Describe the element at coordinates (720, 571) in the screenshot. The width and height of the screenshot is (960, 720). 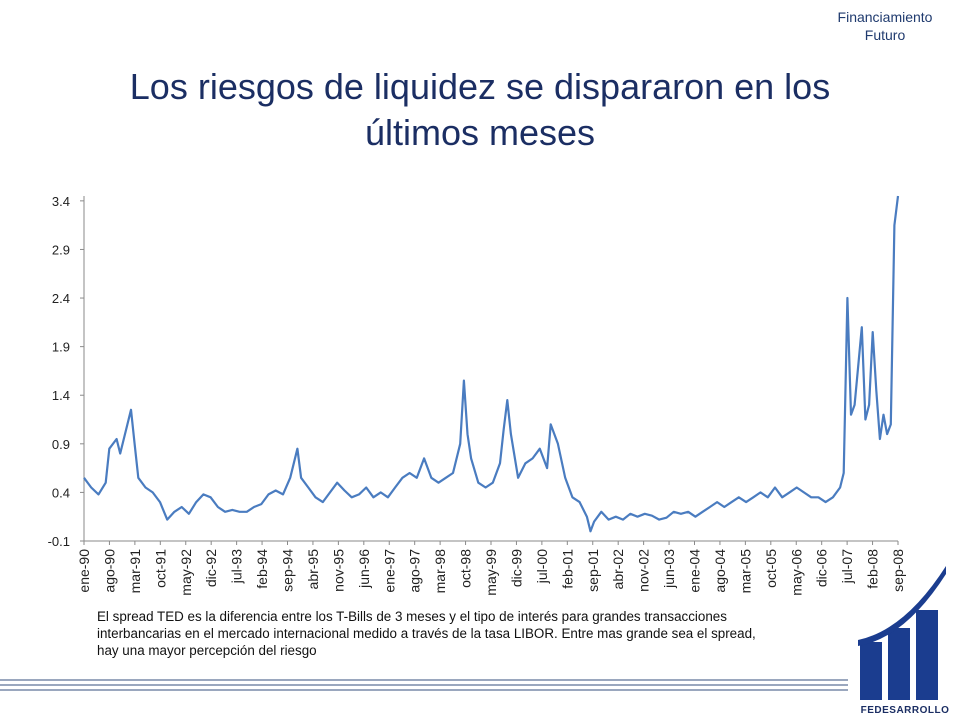
I see `x-tick-label: ago-04` at that location.